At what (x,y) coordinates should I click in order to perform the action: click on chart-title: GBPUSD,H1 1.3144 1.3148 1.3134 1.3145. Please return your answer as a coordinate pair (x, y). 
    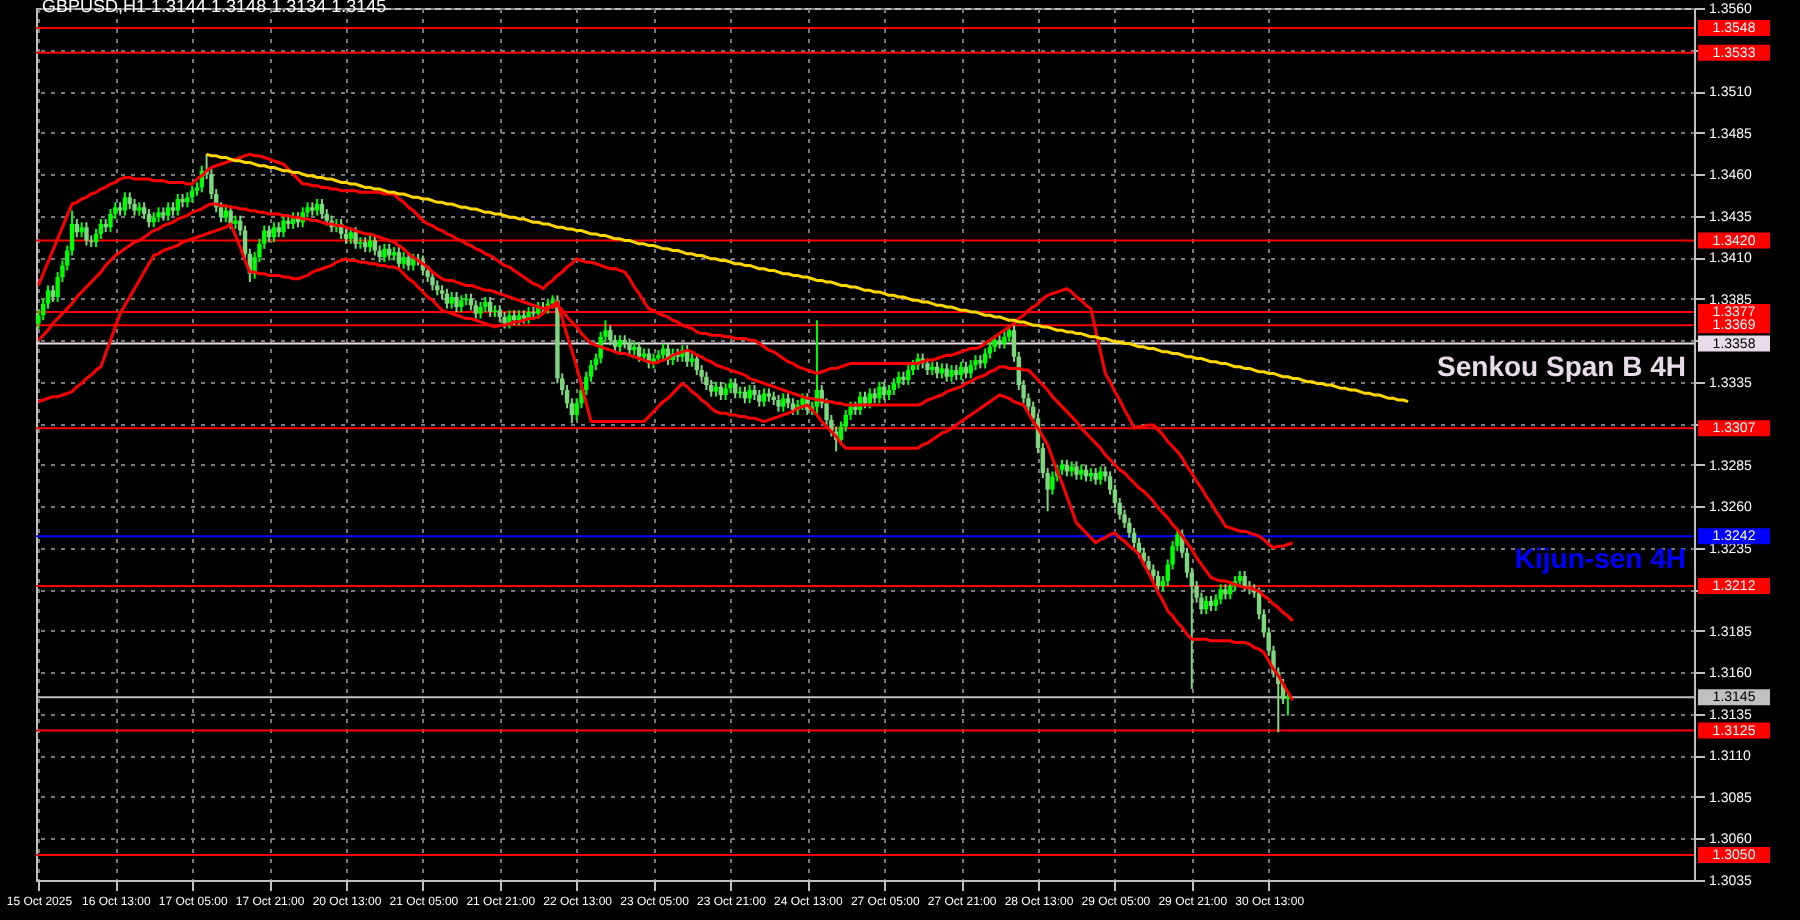
    Looking at the image, I should click on (214, 8).